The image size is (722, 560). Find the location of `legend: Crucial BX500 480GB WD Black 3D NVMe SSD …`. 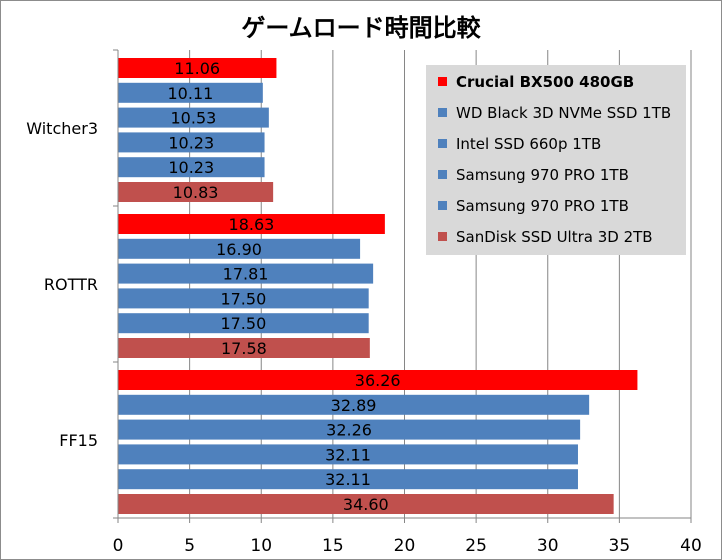

legend: Crucial BX500 480GB WD Black 3D NVMe SSD … is located at coordinates (556, 160).